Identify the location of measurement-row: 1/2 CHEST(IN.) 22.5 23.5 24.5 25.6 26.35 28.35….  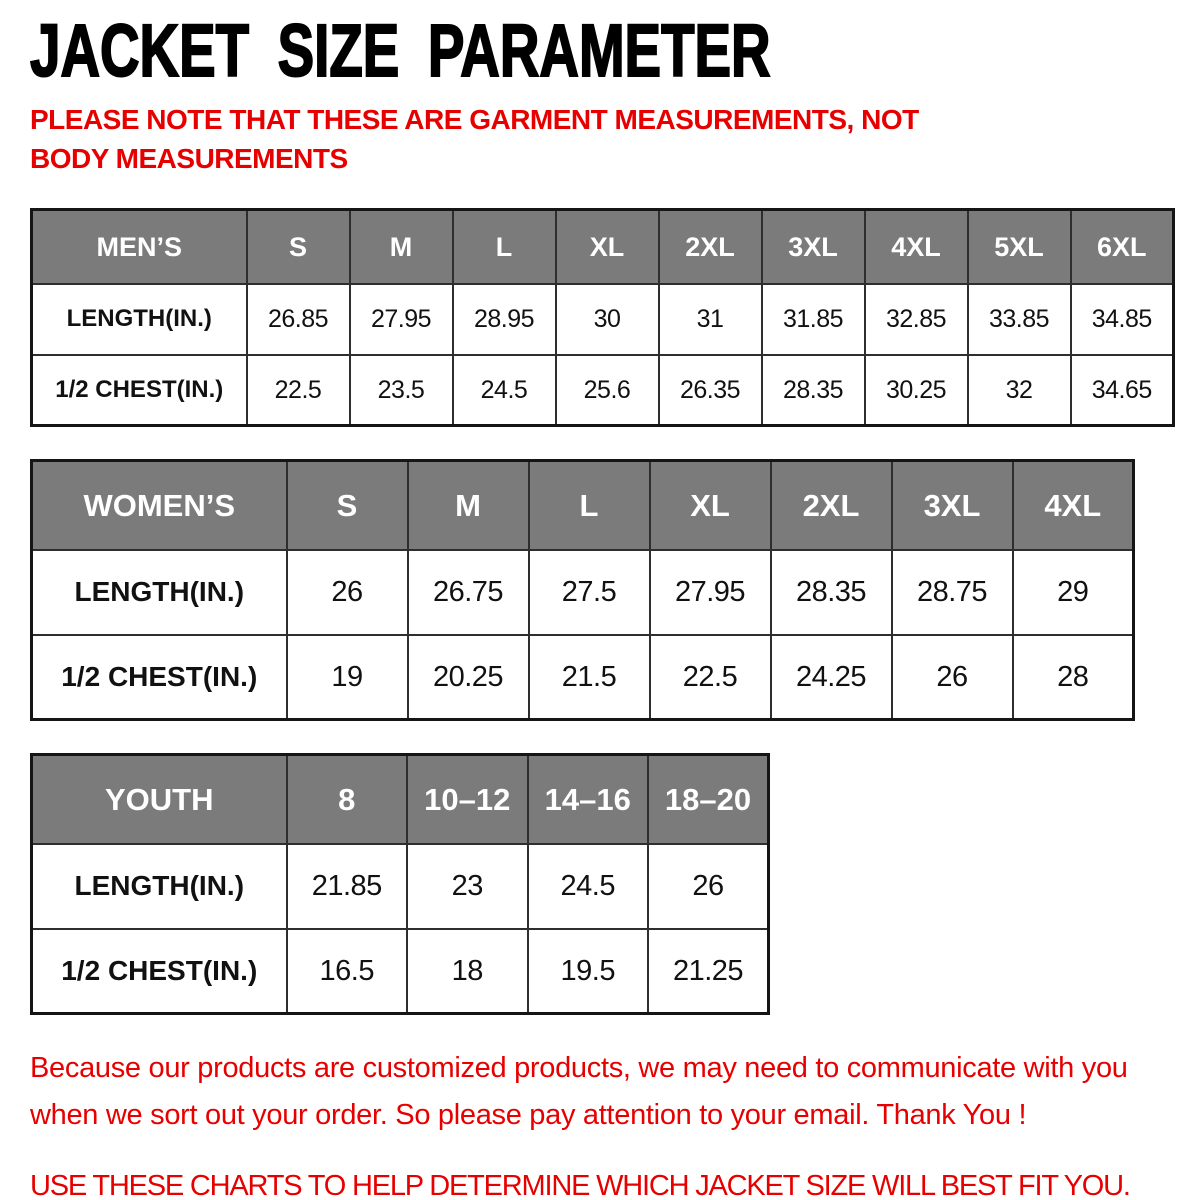
(602, 390).